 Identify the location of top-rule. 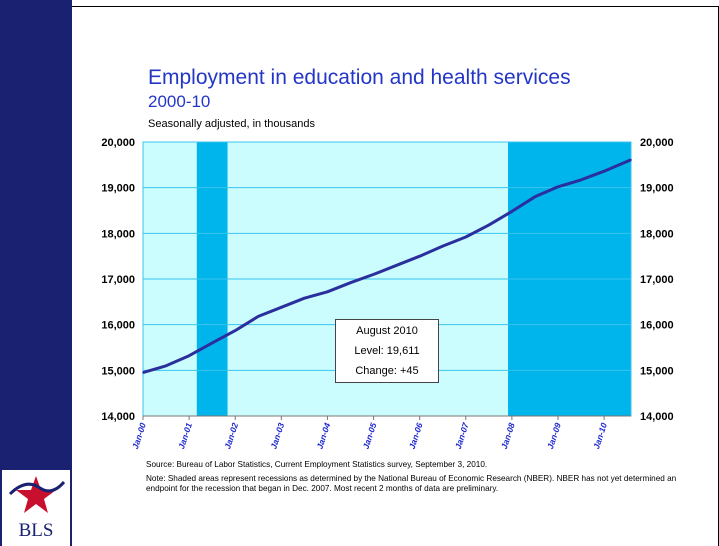
(395, 6).